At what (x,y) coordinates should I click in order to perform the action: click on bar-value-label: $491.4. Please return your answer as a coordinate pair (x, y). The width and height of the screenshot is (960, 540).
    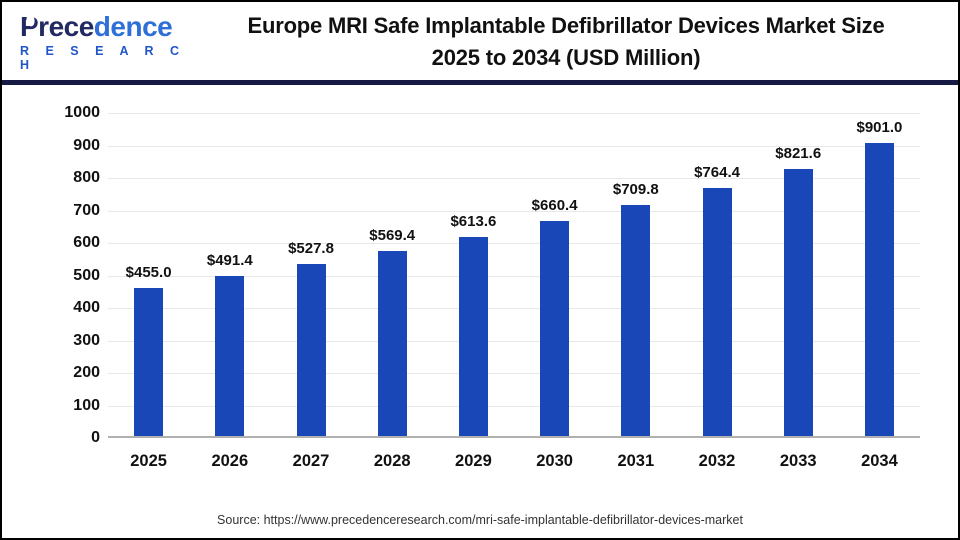
    Looking at the image, I should click on (229, 261).